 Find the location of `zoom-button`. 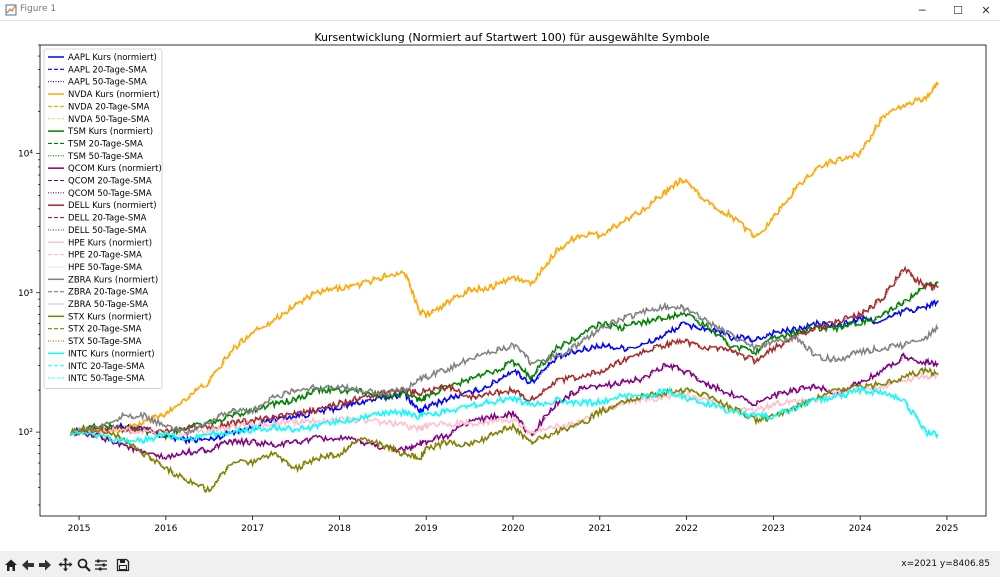

zoom-button is located at coordinates (83, 564).